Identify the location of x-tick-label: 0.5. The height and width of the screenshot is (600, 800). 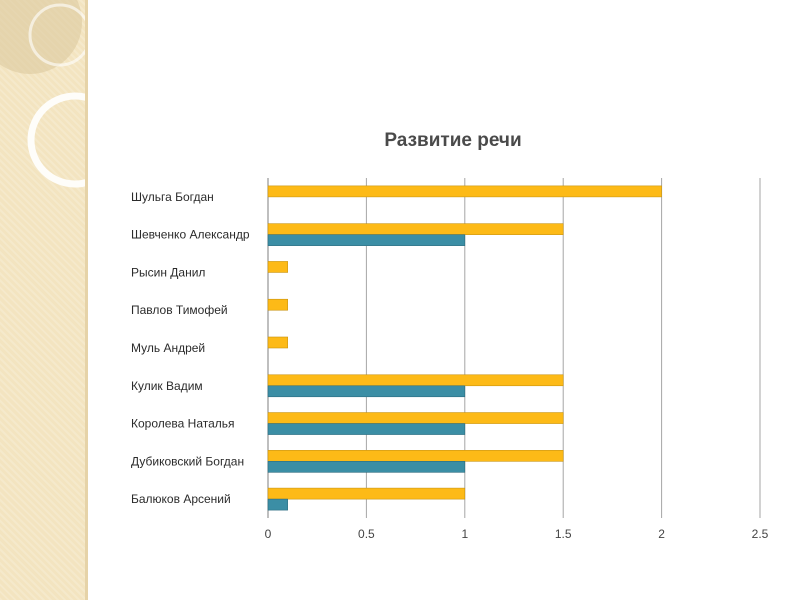
(366, 534).